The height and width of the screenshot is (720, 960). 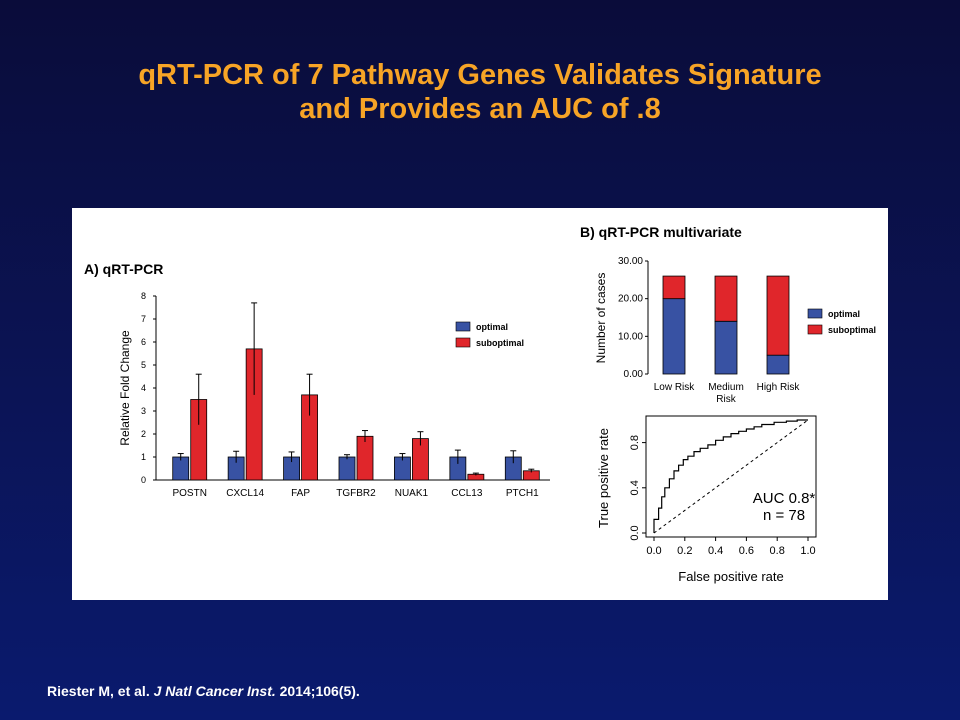 I want to click on chart-a-y-tick-label: 2, so click(x=143, y=434).